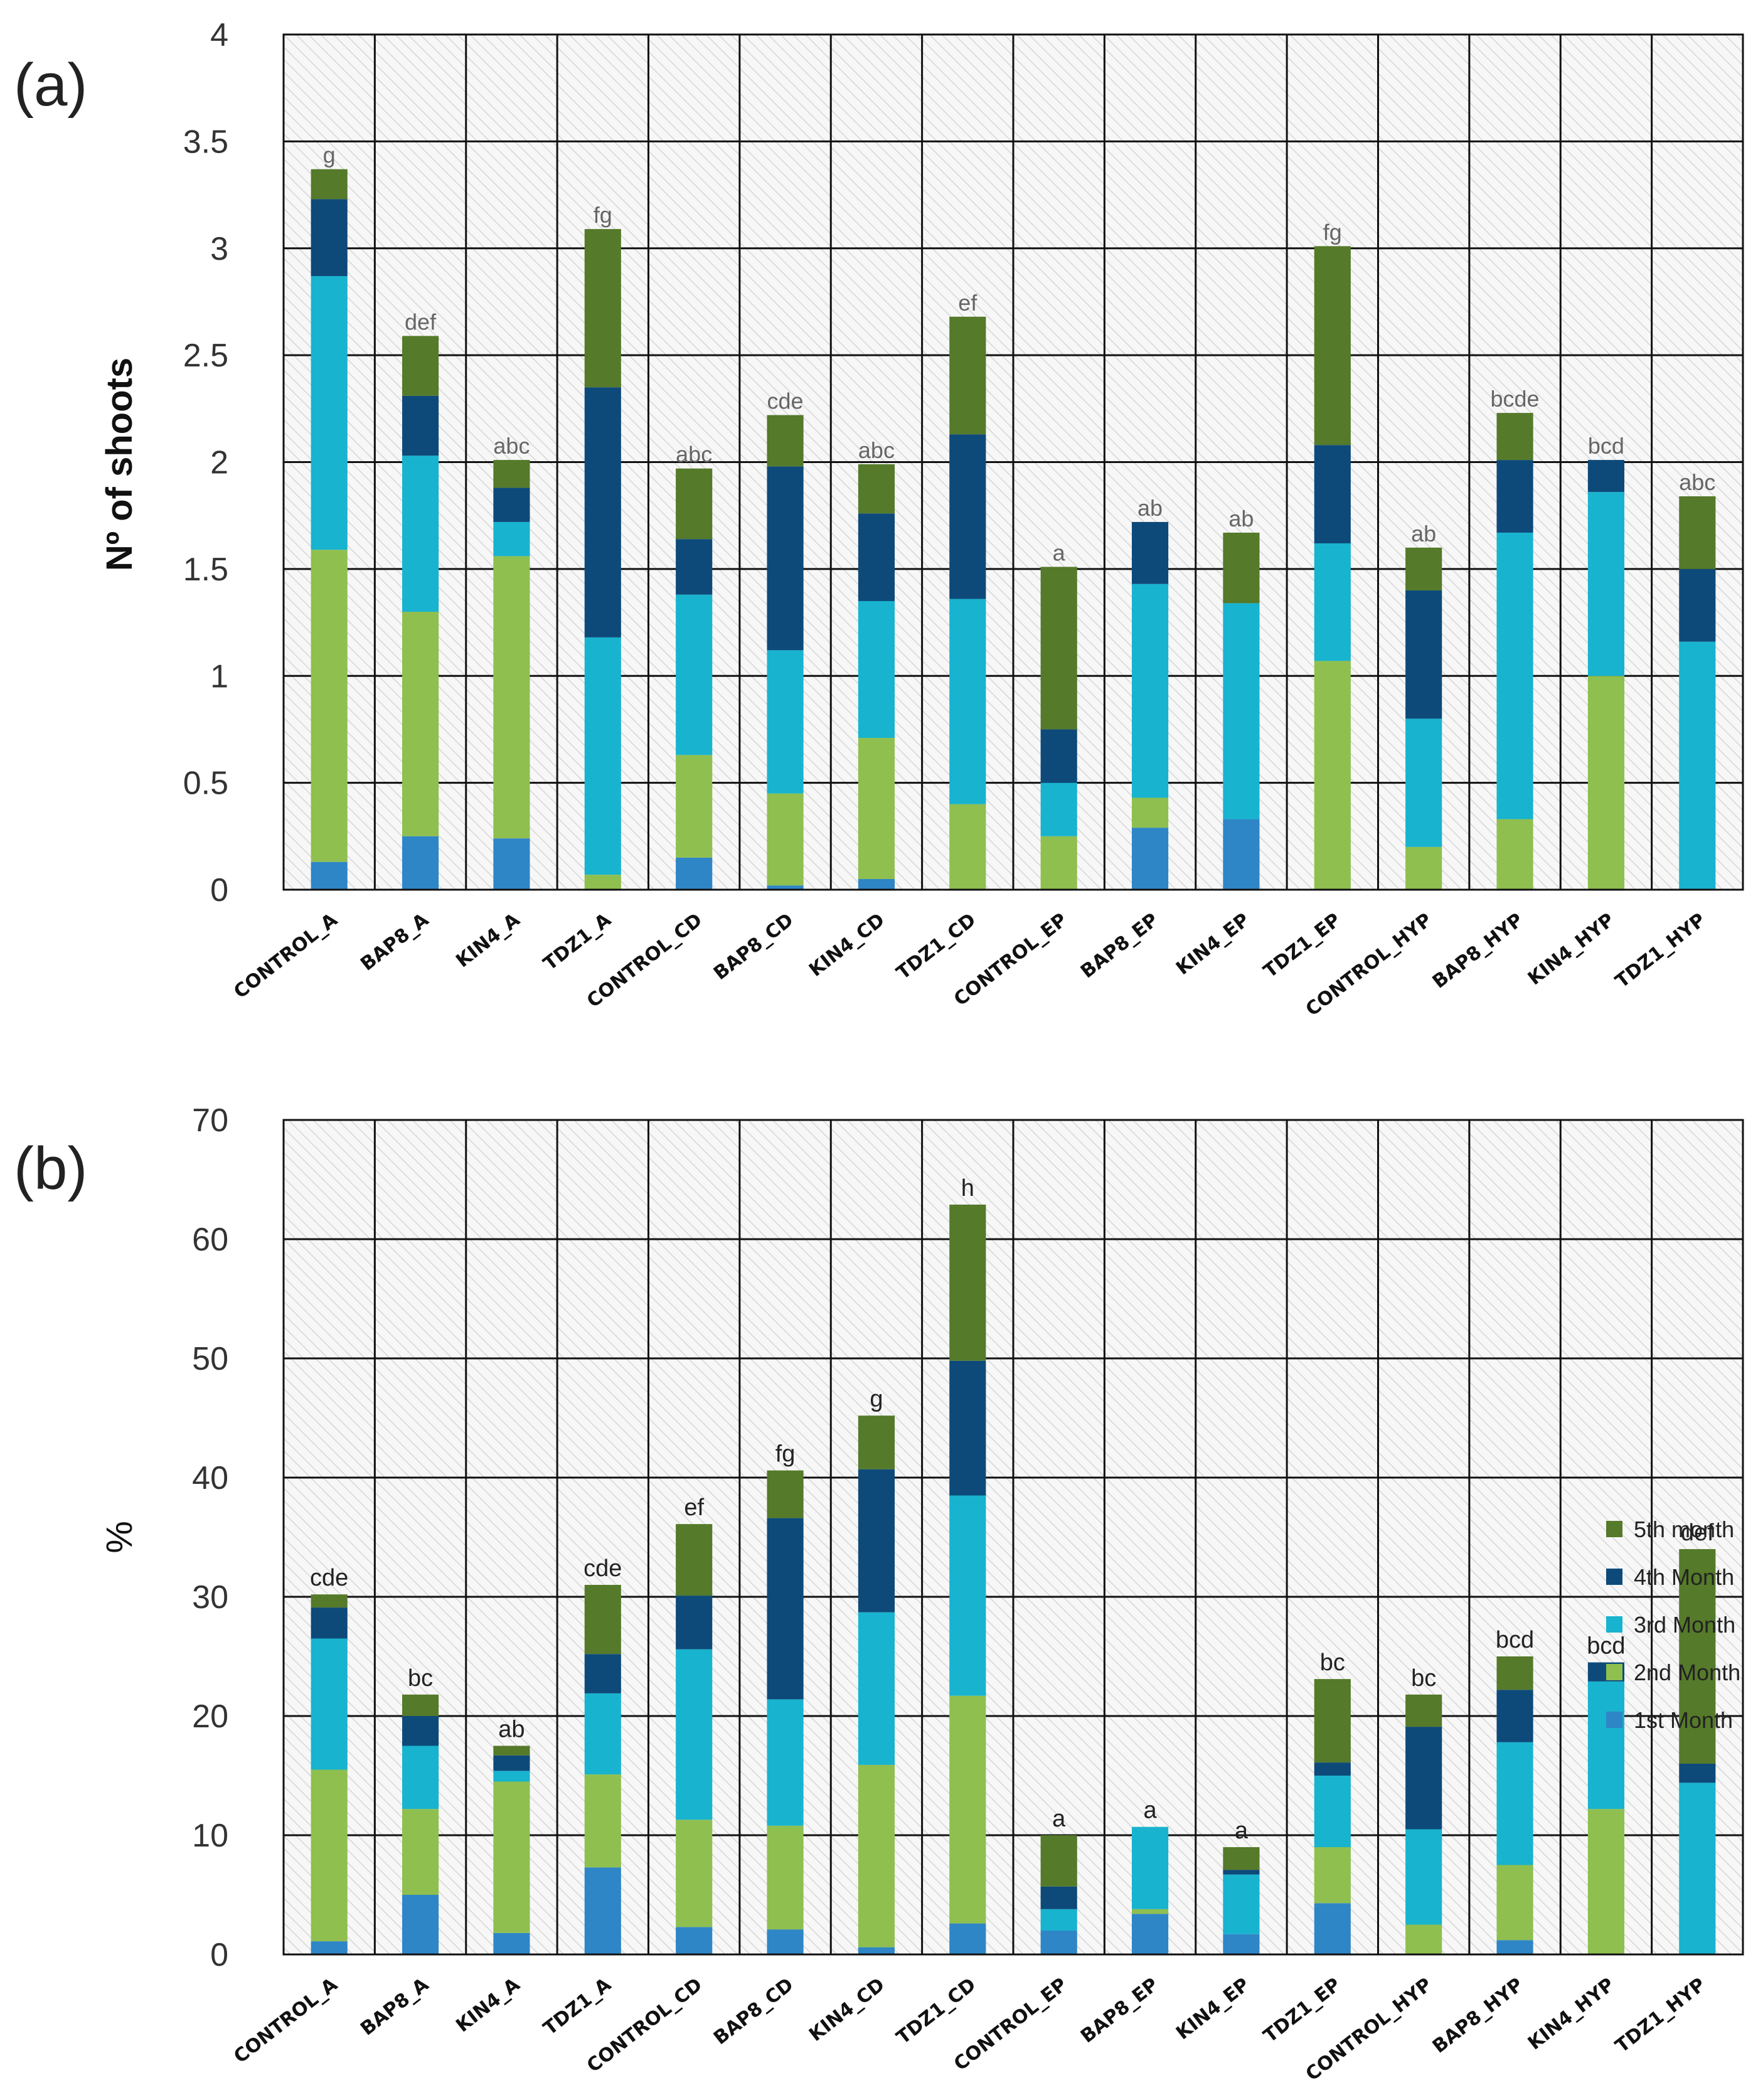  I want to click on bar-segment-5th-month-control-ep, so click(1058, 1861).